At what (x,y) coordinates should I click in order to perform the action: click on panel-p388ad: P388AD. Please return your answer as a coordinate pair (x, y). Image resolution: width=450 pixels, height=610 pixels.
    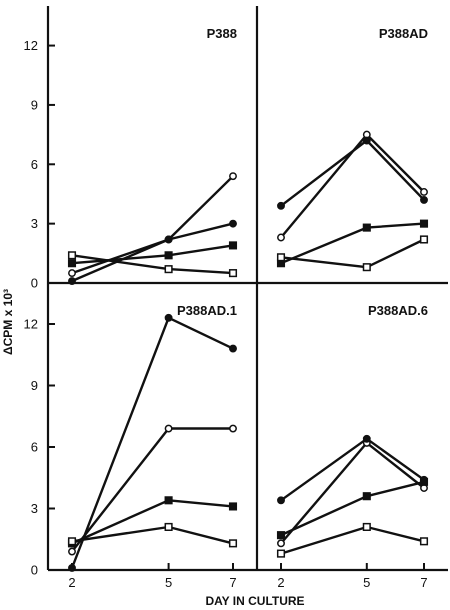
    Looking at the image, I should click on (352, 149).